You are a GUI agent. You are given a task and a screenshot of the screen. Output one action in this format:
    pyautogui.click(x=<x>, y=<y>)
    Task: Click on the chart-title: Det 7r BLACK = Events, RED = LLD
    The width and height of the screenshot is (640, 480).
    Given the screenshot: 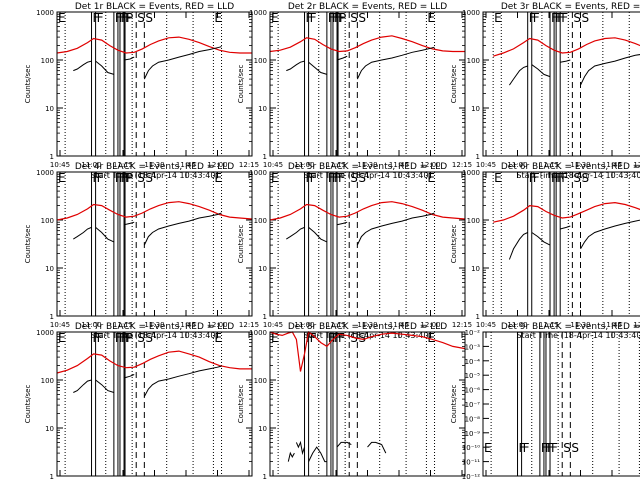 What is the action you would take?
    pyautogui.click(x=154, y=327)
    